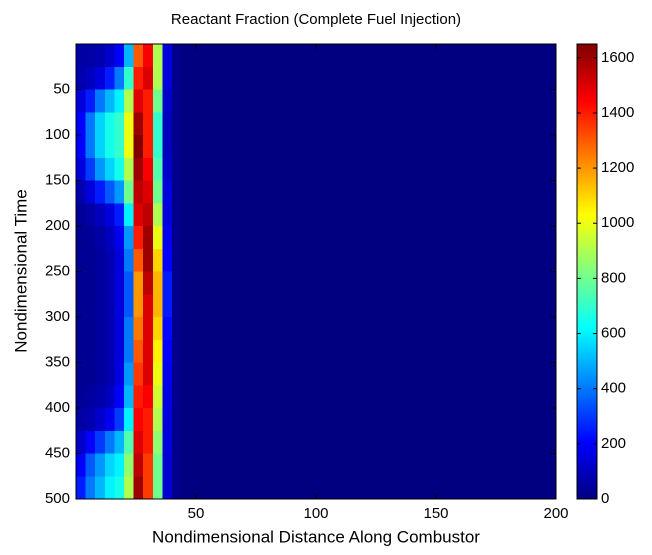 The width and height of the screenshot is (652, 555). What do you see at coordinates (613, 277) in the screenshot?
I see `colorbar-tick-label: 800` at bounding box center [613, 277].